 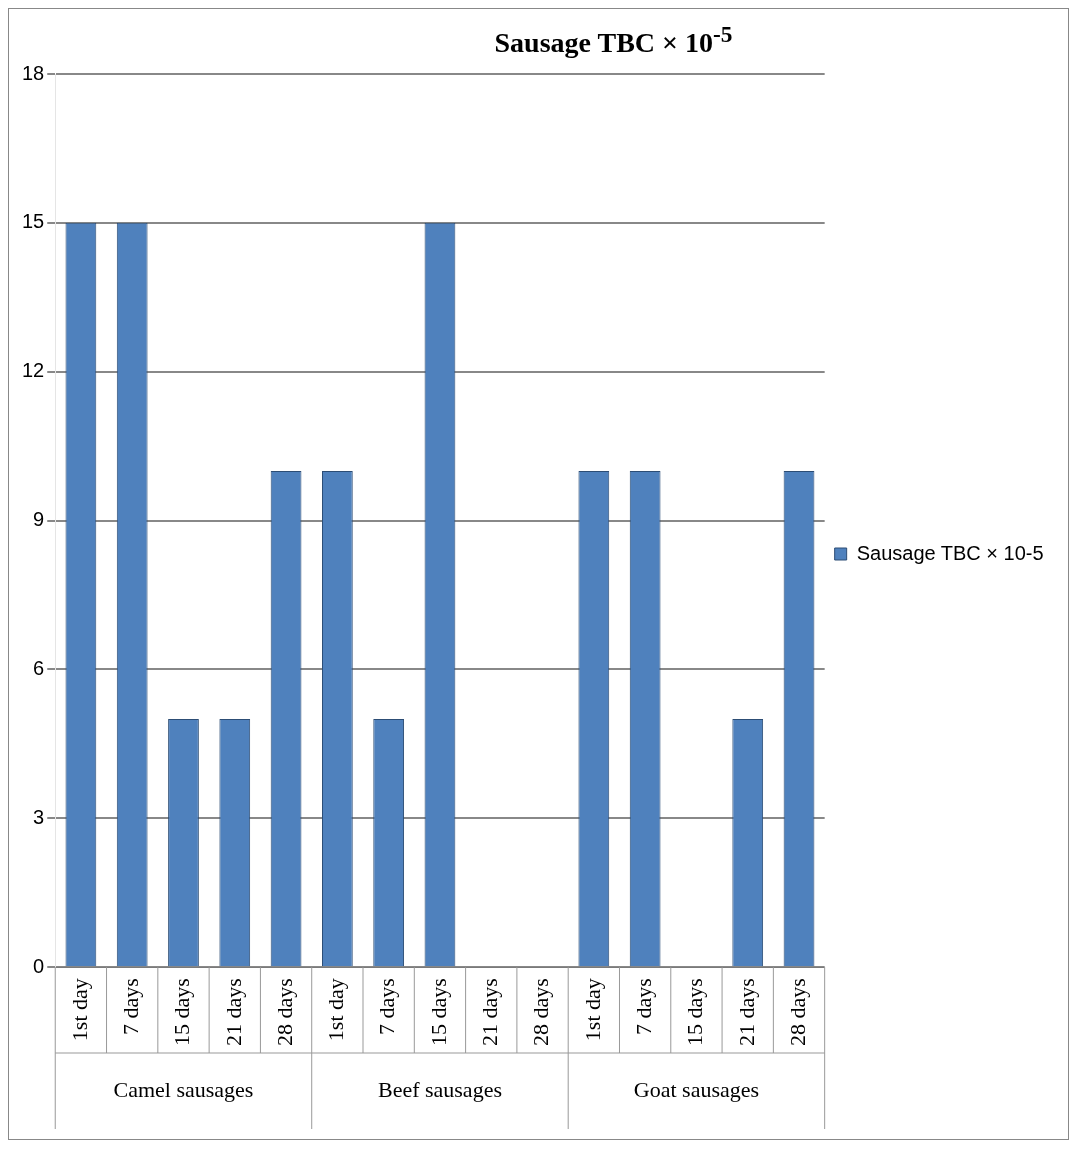 I want to click on y-tick-label: 18, so click(x=33, y=72).